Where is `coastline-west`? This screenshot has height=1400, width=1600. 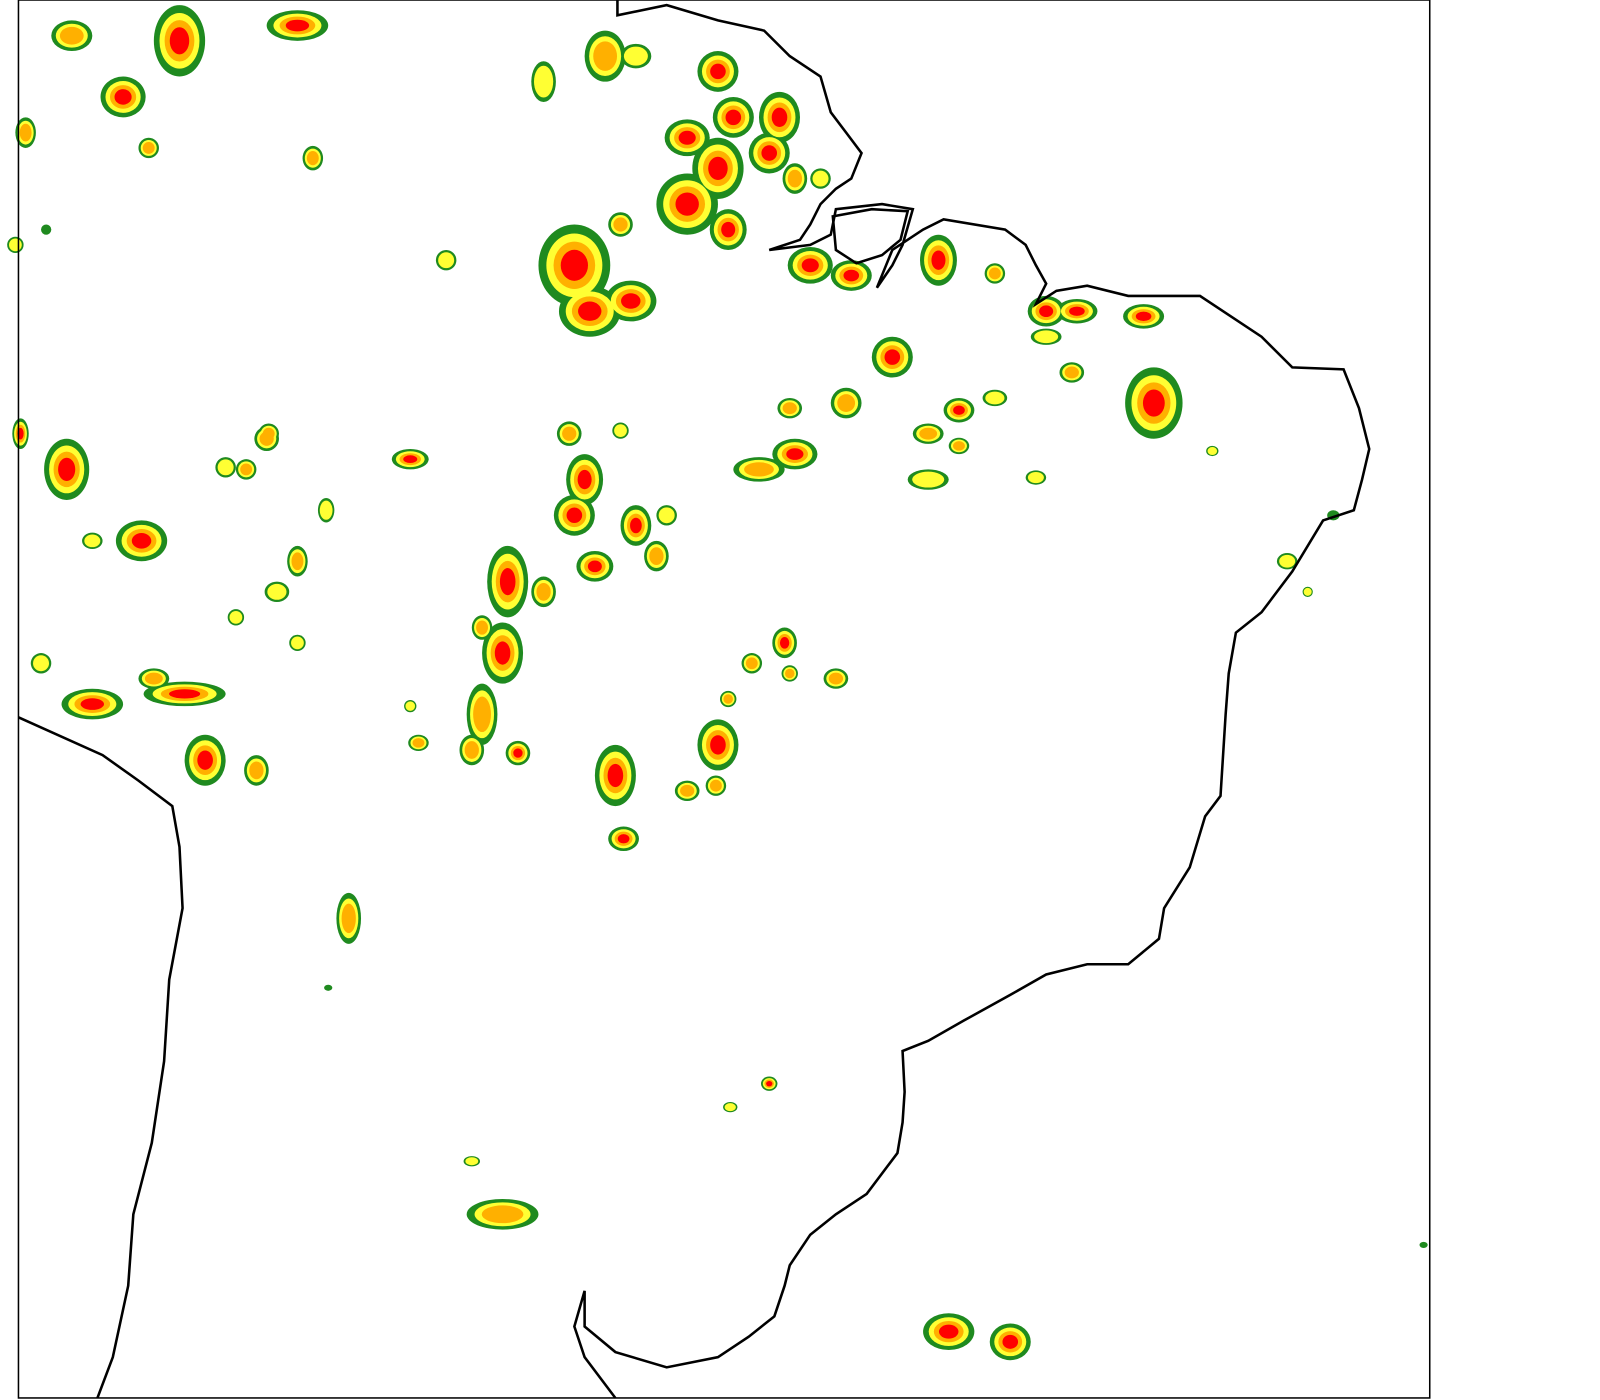 coastline-west is located at coordinates (100, 1057).